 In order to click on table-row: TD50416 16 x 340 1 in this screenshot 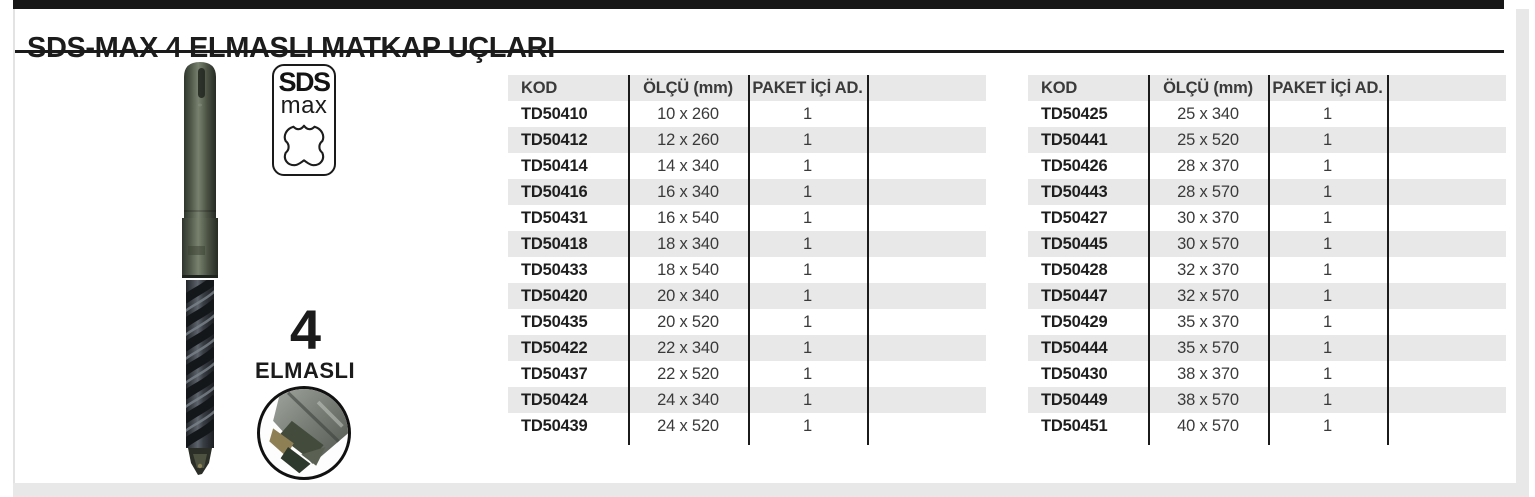, I will do `click(747, 192)`.